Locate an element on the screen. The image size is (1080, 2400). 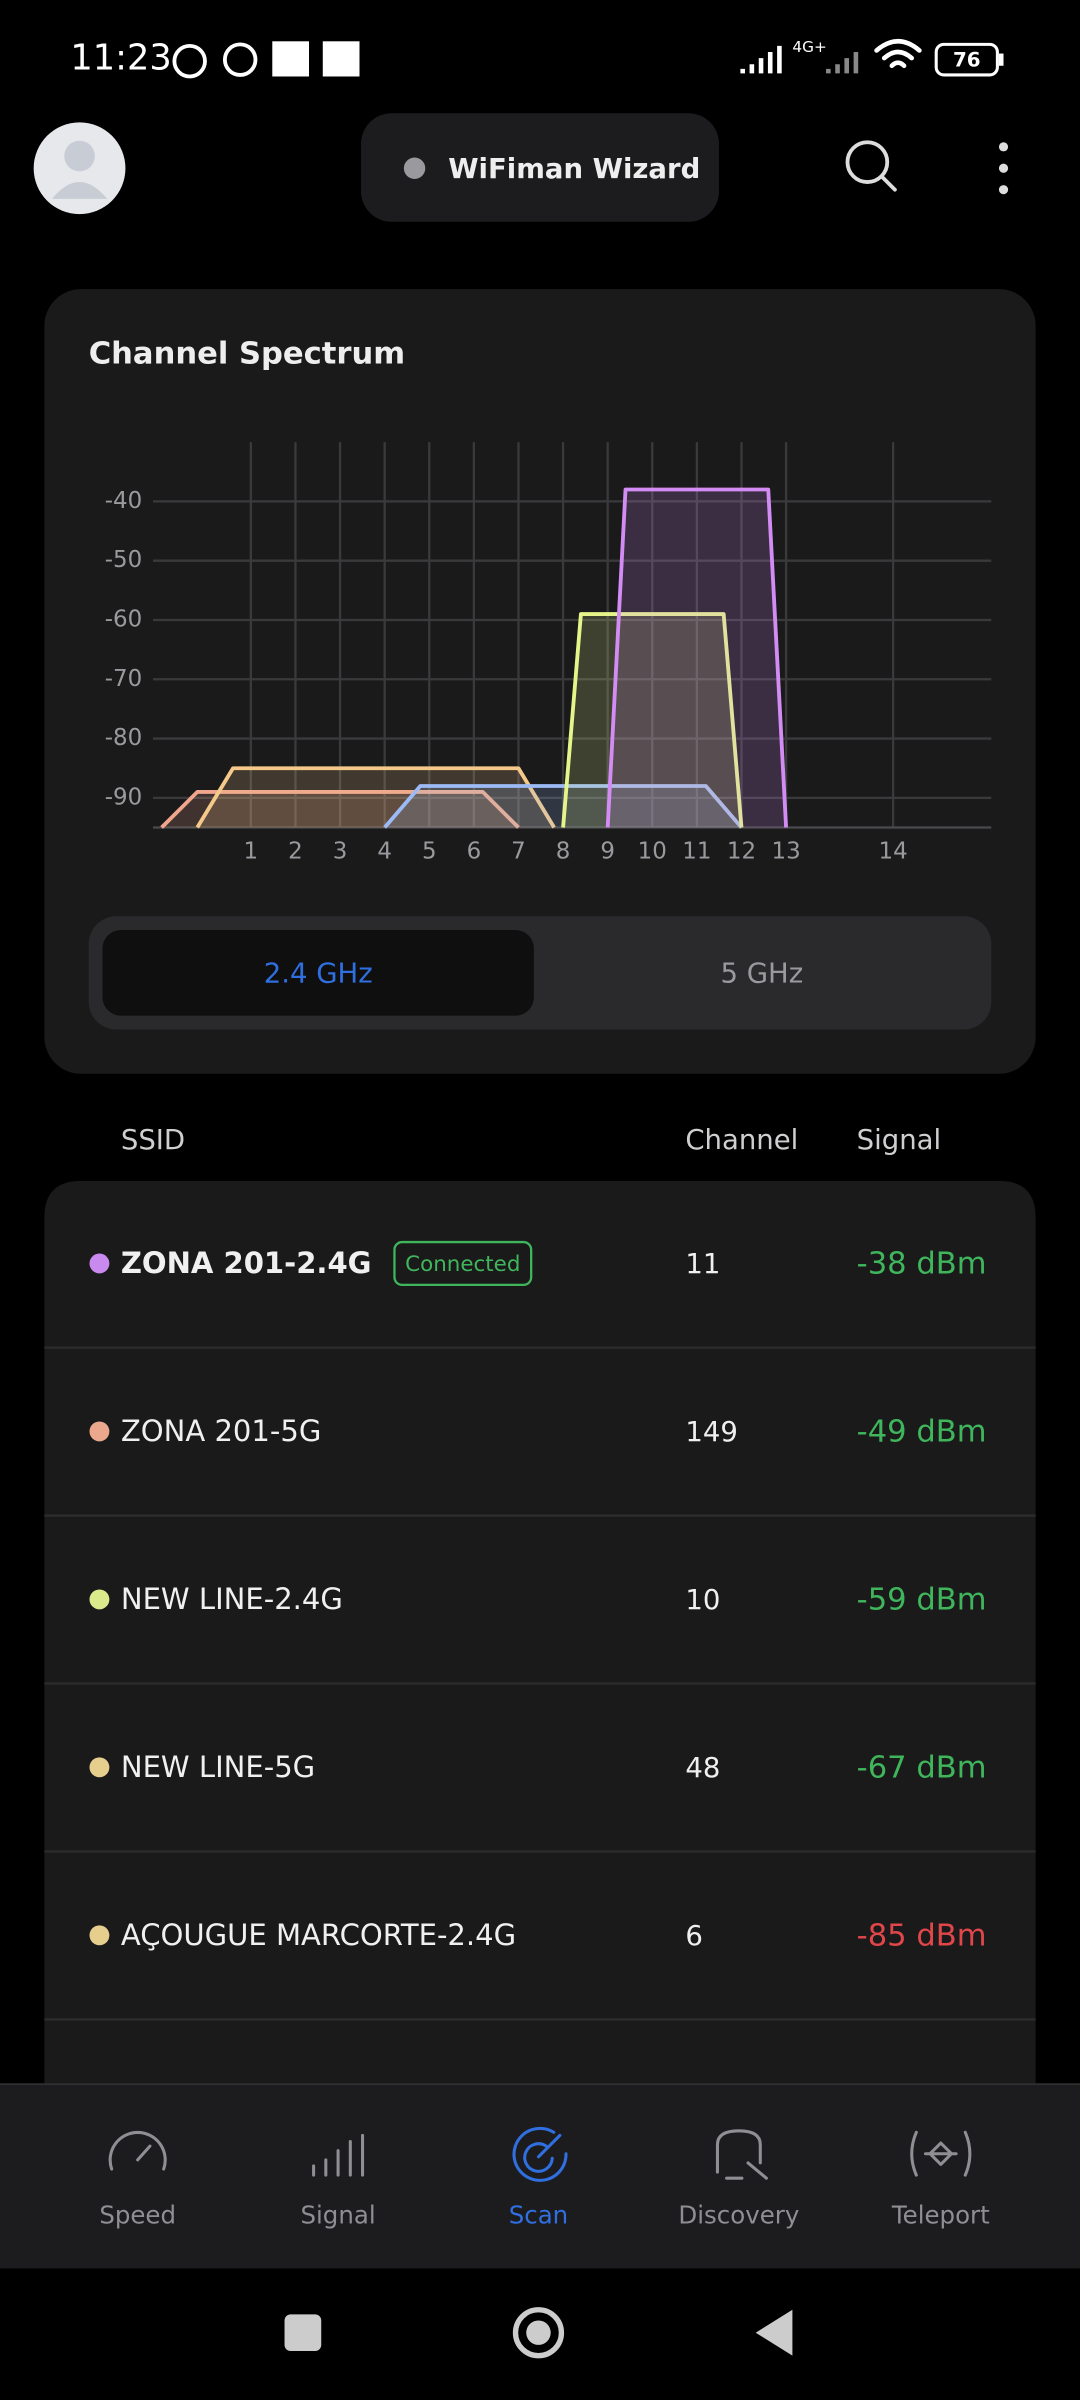
menu-button is located at coordinates (1003, 168).